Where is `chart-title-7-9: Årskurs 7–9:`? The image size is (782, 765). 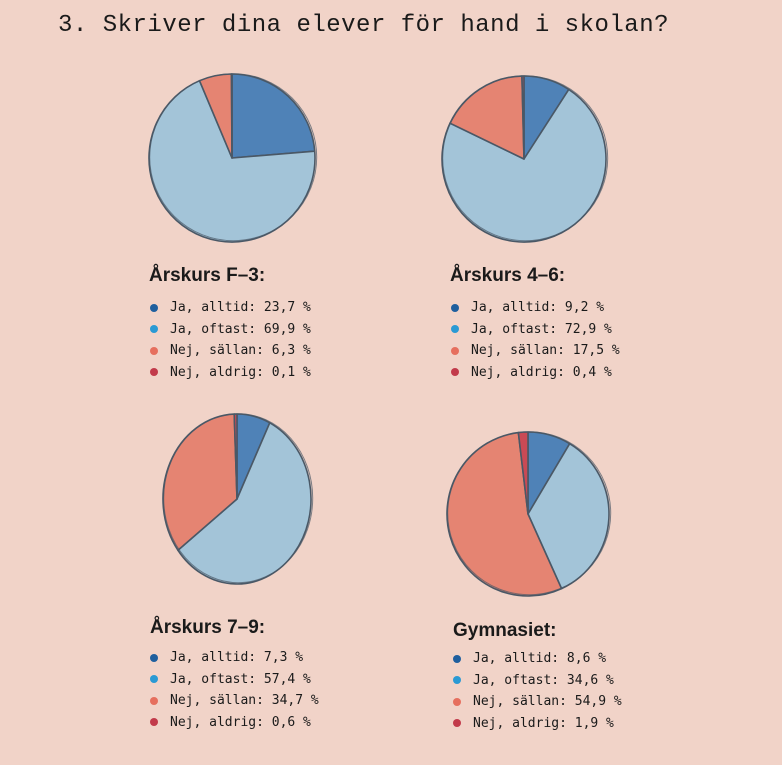
chart-title-7-9: Årskurs 7–9: is located at coordinates (208, 627).